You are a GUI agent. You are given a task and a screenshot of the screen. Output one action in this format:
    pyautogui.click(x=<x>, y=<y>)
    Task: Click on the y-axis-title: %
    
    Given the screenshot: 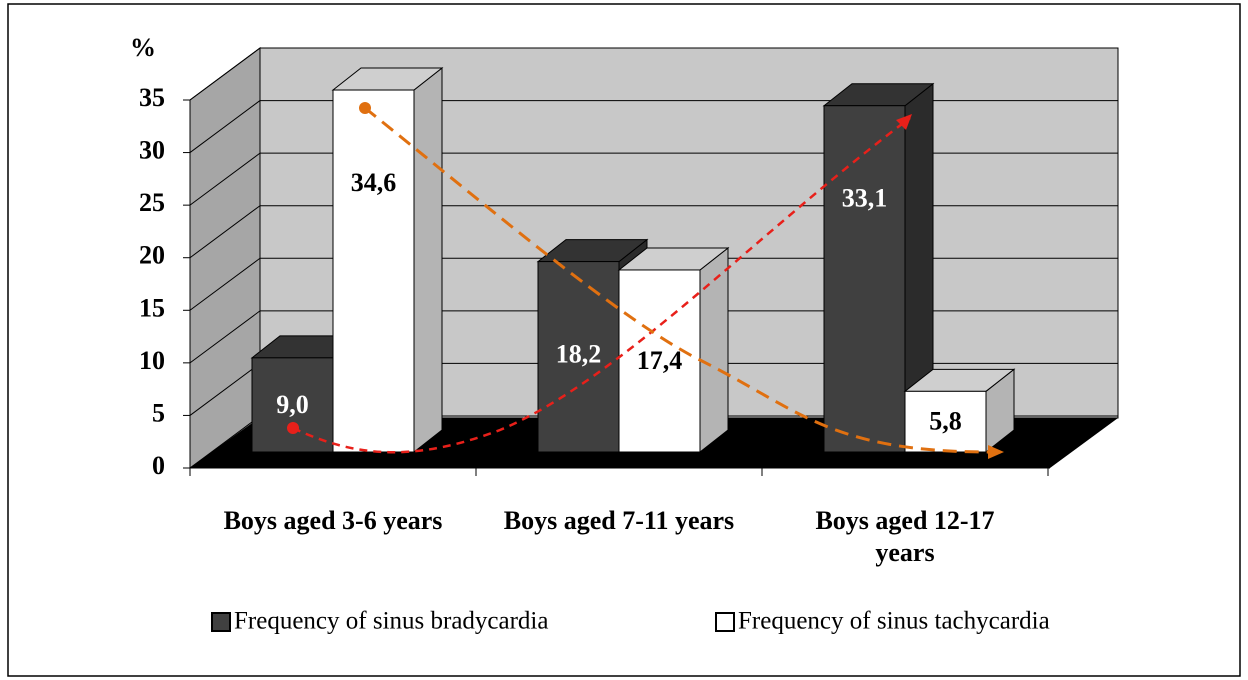 What is the action you would take?
    pyautogui.click(x=143, y=47)
    